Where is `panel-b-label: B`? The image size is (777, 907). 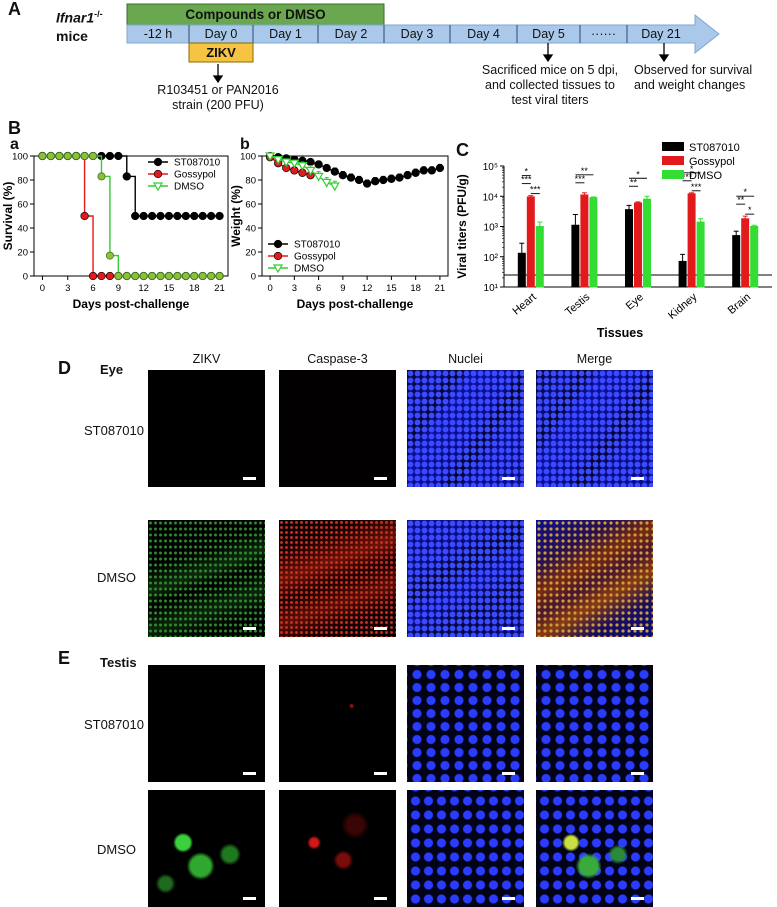
panel-b-label: B is located at coordinates (14, 128).